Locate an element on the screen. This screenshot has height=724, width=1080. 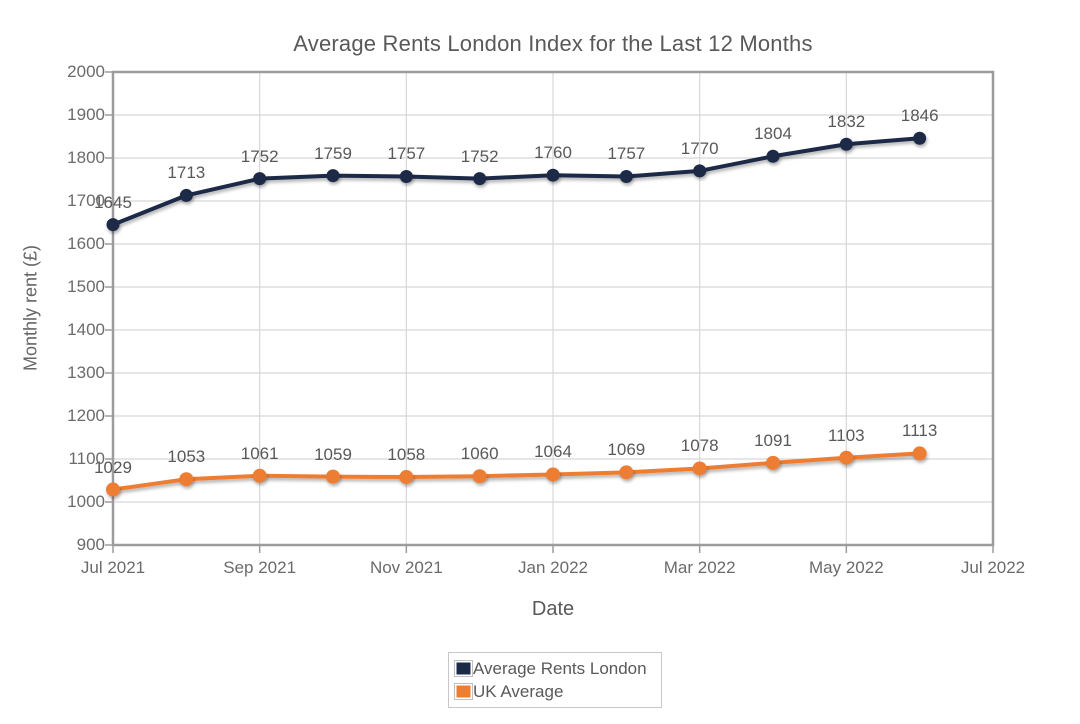
y-axis-tick-label: 1800 is located at coordinates (86, 157).